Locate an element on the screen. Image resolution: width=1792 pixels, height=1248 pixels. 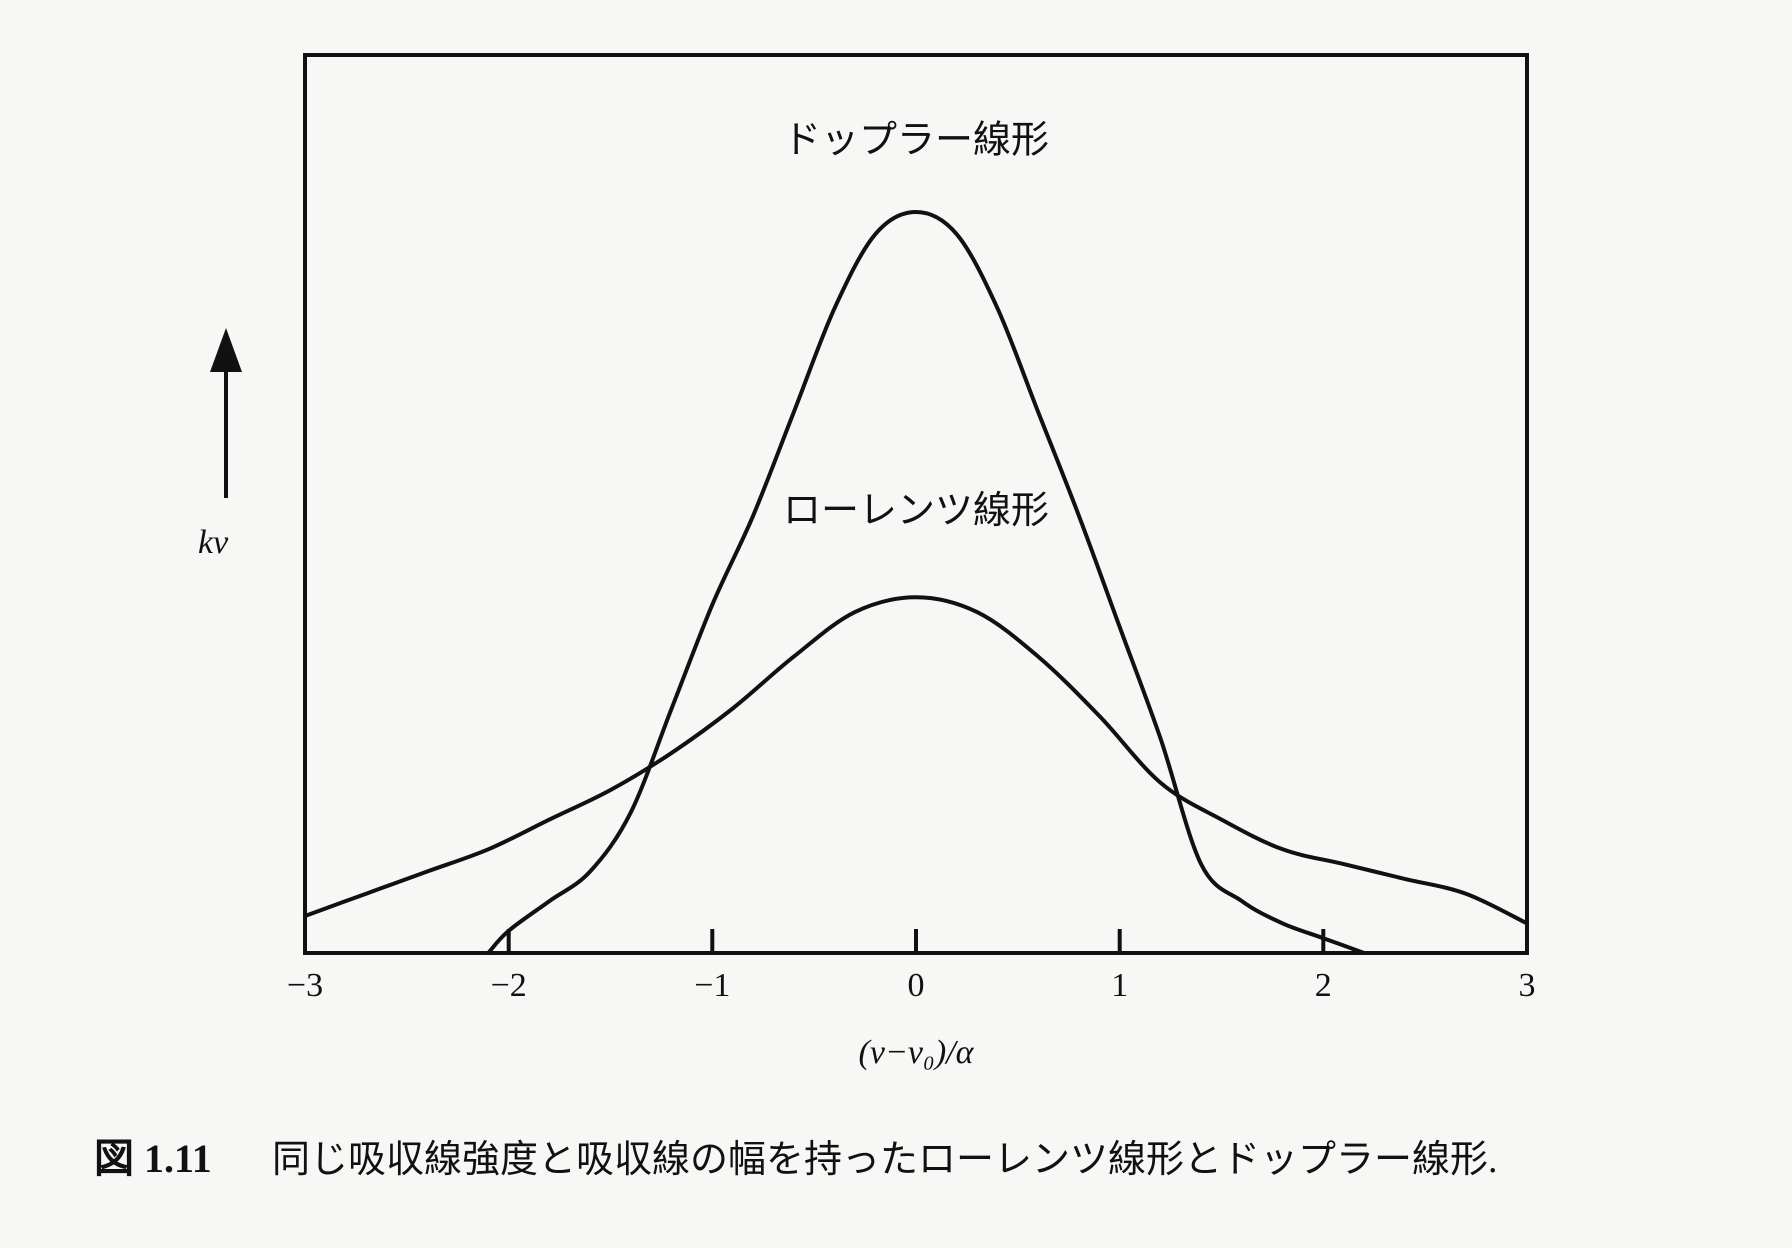
y-axis-arrow is located at coordinates (226, 413).